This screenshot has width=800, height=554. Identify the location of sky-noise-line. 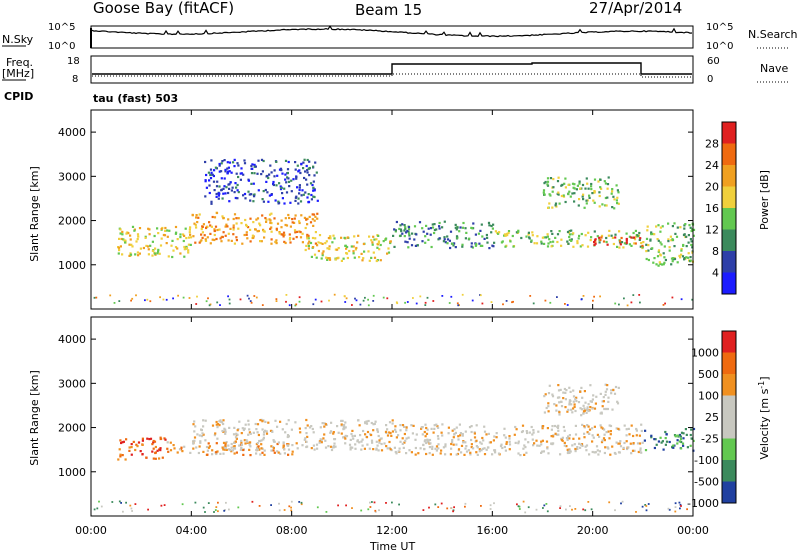
(392, 31).